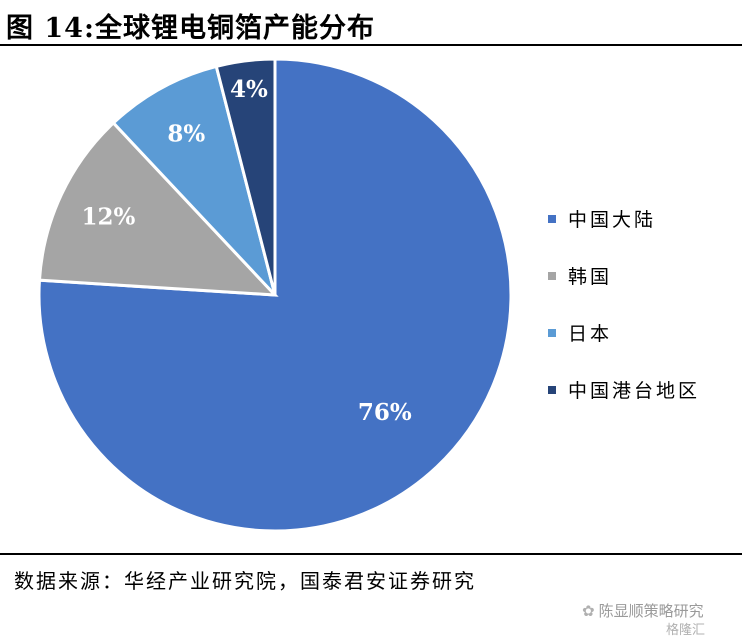  Describe the element at coordinates (385, 412) in the screenshot. I see `data-label-1: 76%` at that location.